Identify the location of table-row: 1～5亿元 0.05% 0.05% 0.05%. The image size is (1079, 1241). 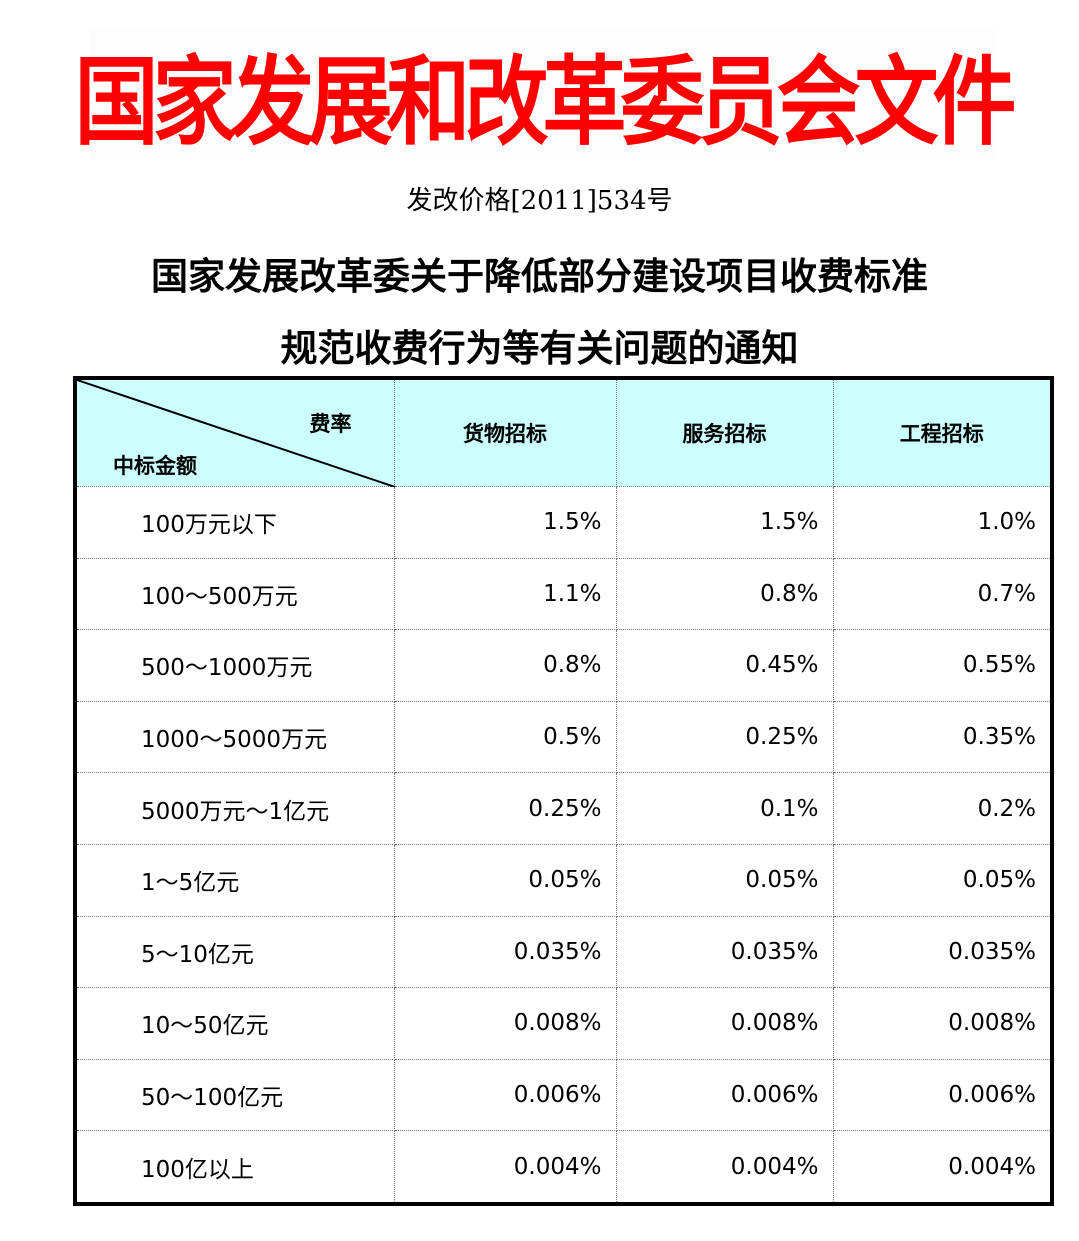
(563, 880).